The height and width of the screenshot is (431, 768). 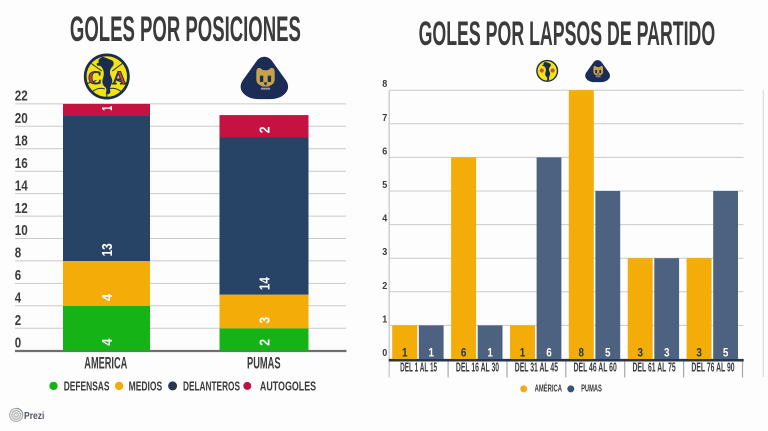 I want to click on svg-text: DEL 31 AL 45, so click(x=536, y=367).